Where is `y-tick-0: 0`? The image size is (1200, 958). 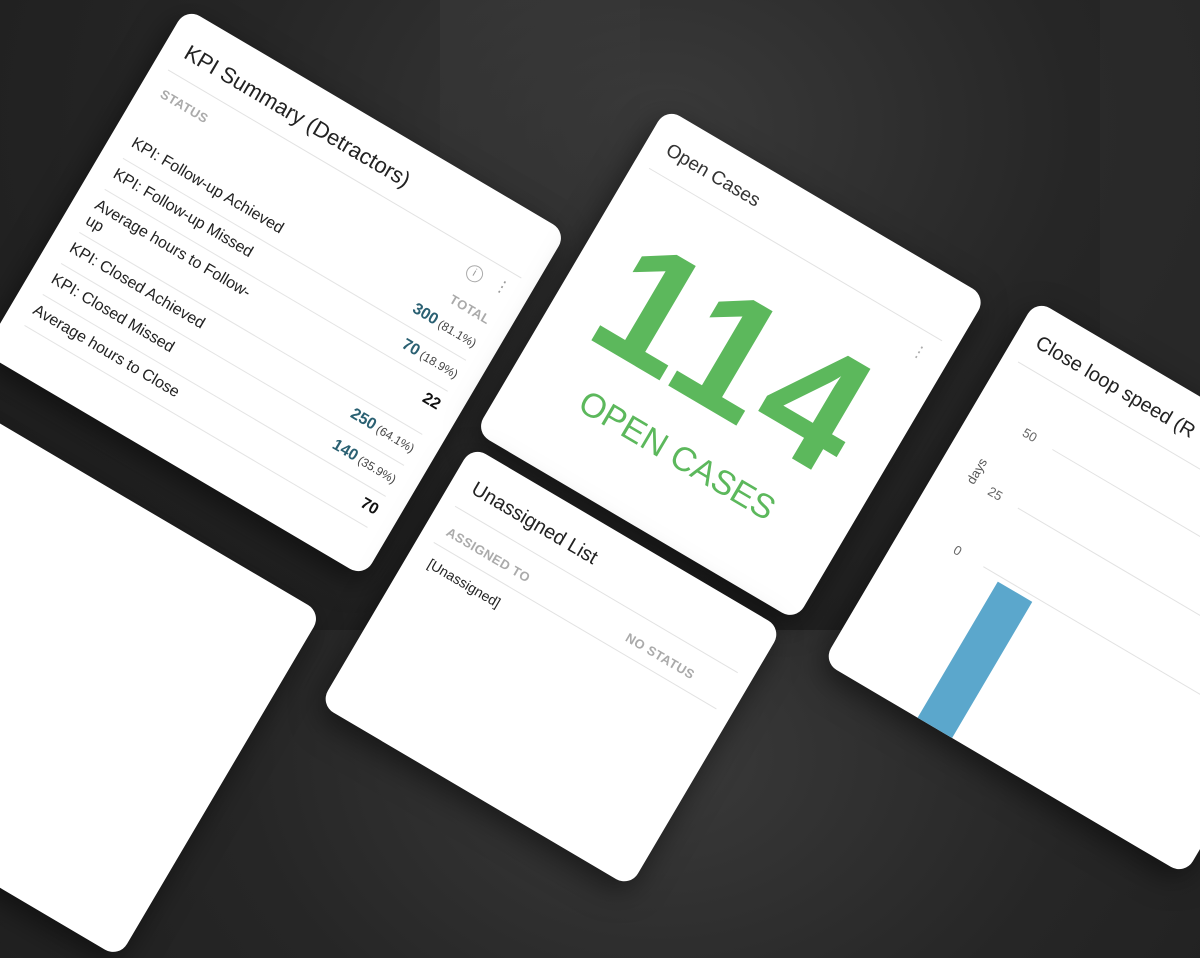 y-tick-0: 0 is located at coordinates (957, 550).